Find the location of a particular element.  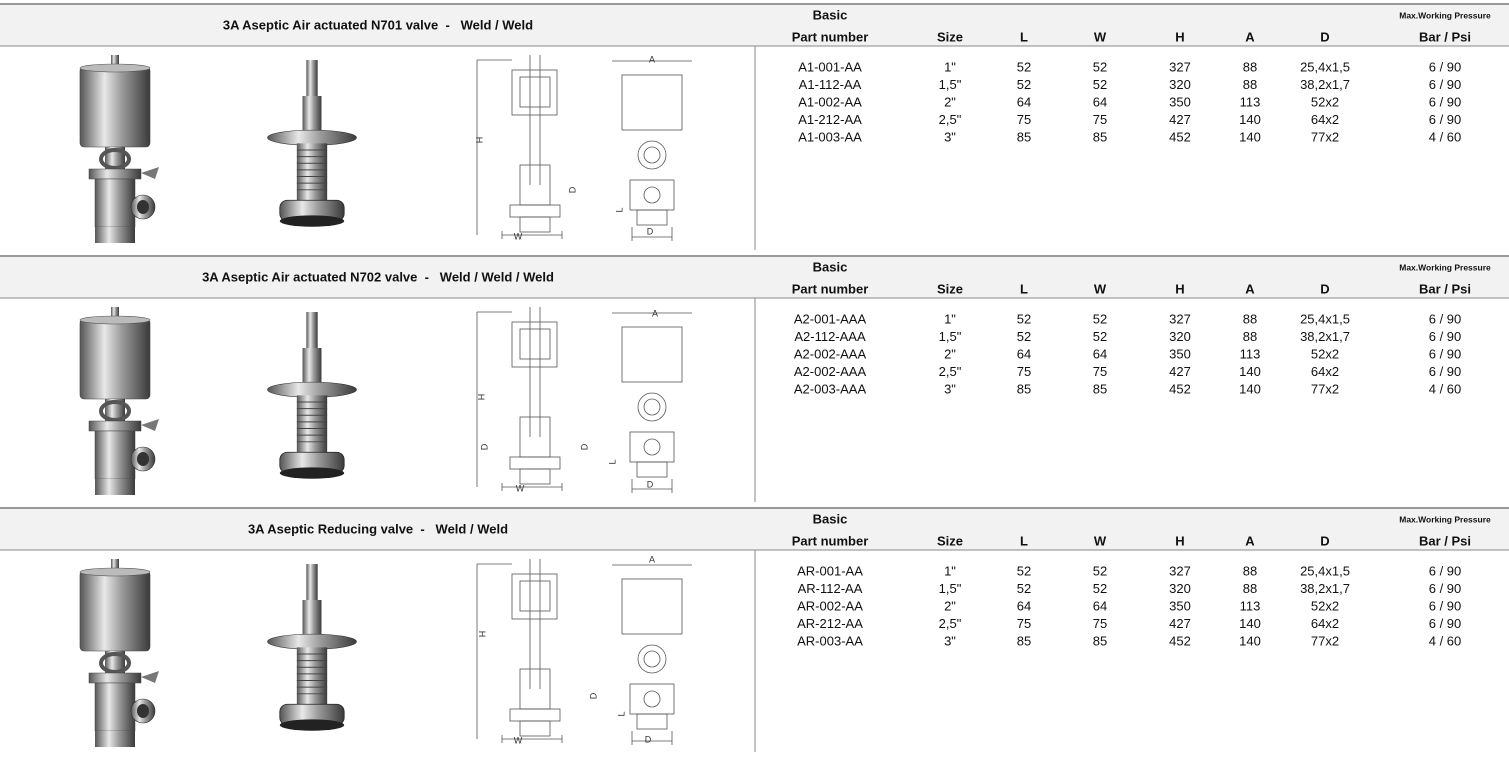

table-cell: 52x2 is located at coordinates (1325, 101).